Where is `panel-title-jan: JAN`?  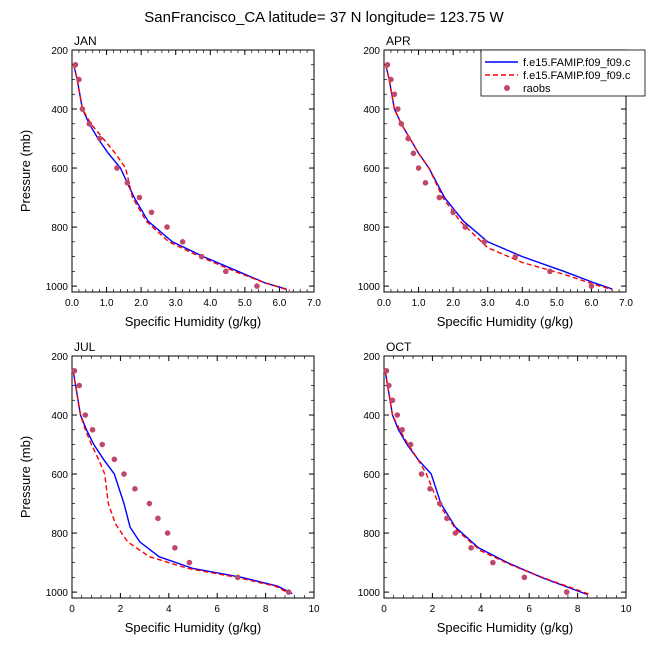
panel-title-jan: JAN is located at coordinates (85, 41).